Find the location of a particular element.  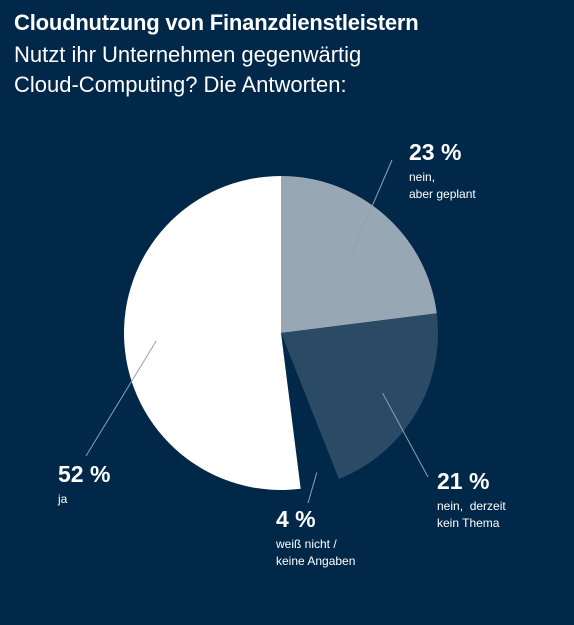

slice-value-ja: 52 % is located at coordinates (84, 474).